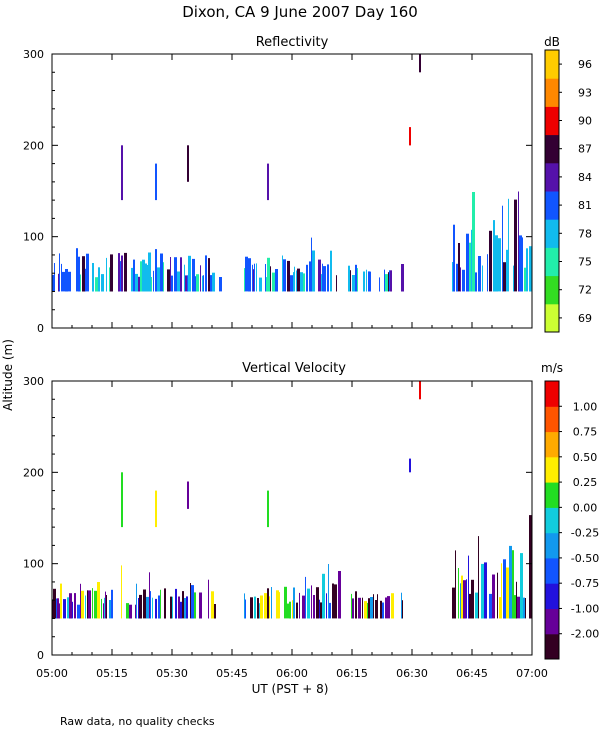 This screenshot has height=750, width=600. Describe the element at coordinates (33, 381) in the screenshot. I see `y-tick-label: 300` at that location.